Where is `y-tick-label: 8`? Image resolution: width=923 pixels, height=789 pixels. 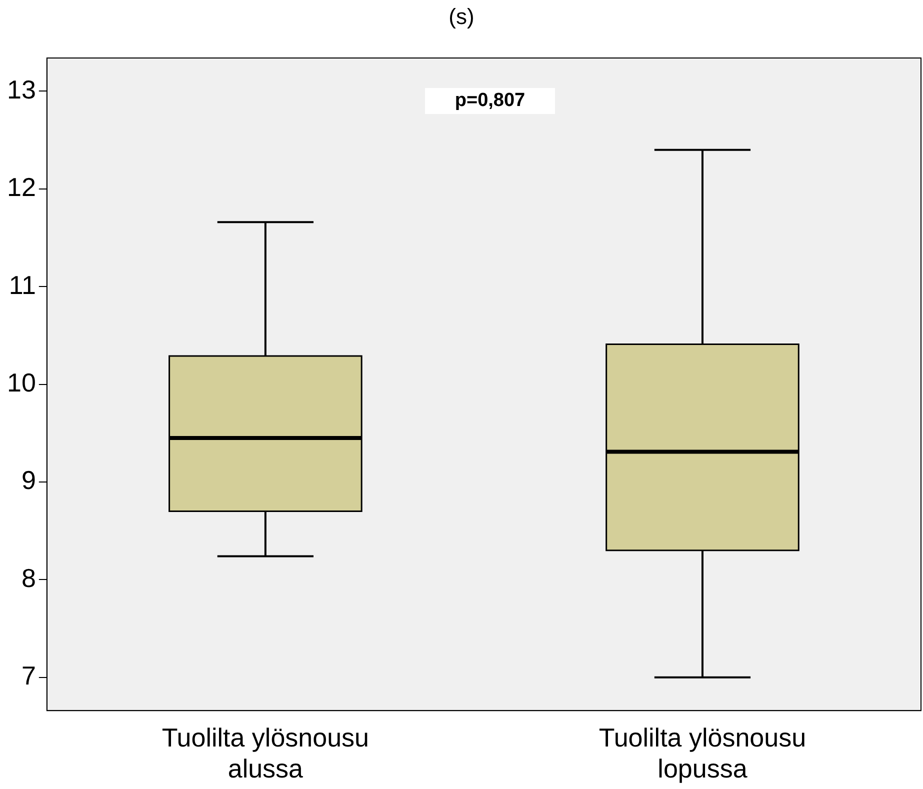 y-tick-label: 8 is located at coordinates (28, 577).